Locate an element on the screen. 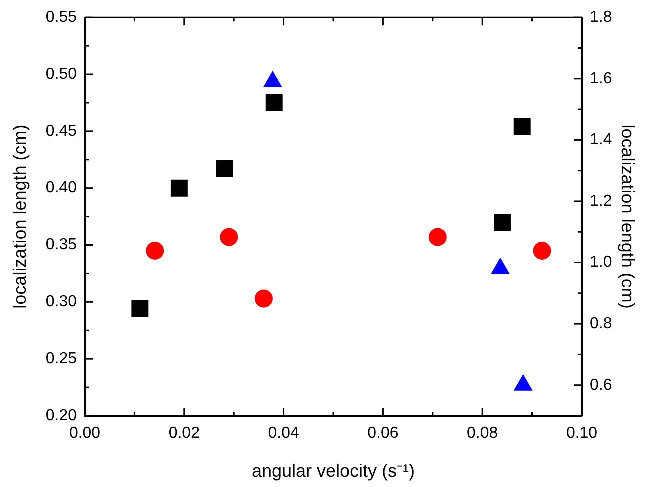  y-tick-label: 0.45 is located at coordinates (62, 131).